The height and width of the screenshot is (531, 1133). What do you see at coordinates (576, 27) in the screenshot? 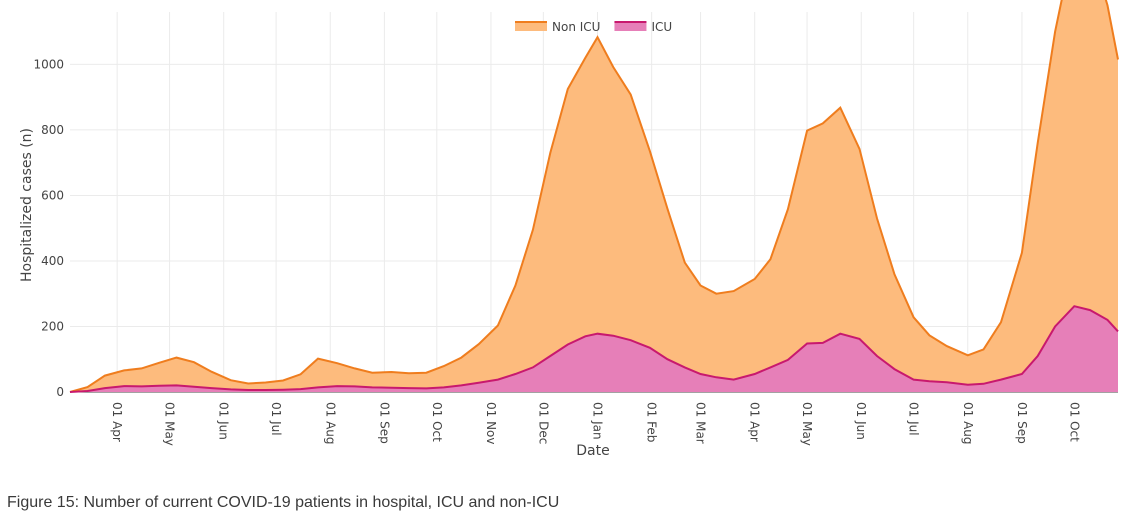
I see `legend-label: Non ICU` at bounding box center [576, 27].